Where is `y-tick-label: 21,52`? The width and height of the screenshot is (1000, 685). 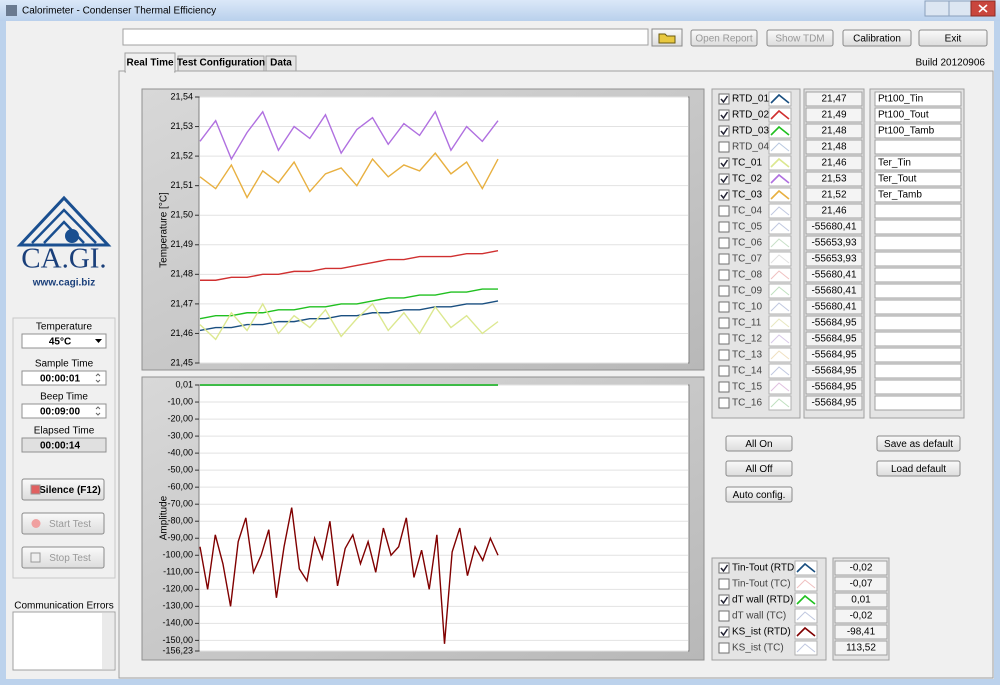 y-tick-label: 21,52 is located at coordinates (181, 155).